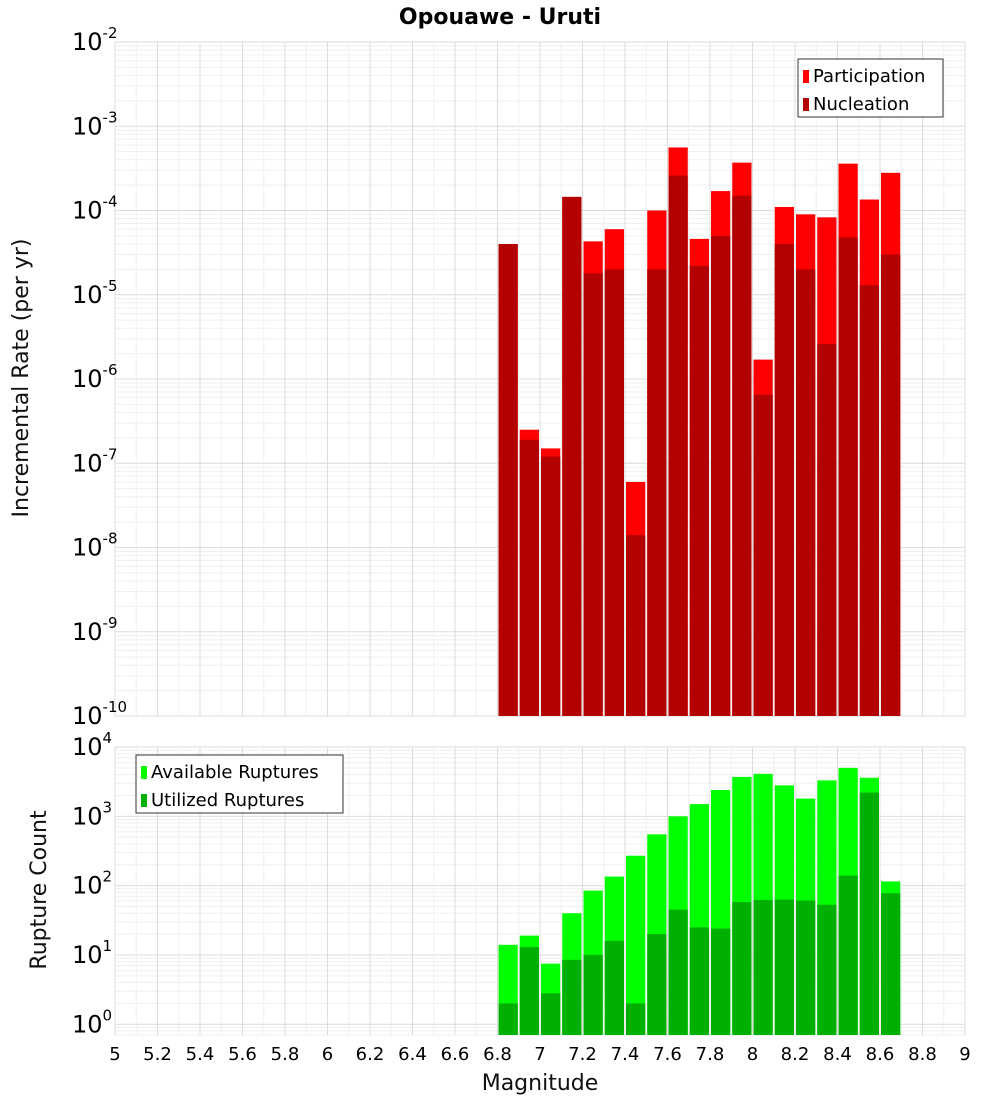 This screenshot has height=1100, width=1000. I want to click on top-legend: Participation Nucleation, so click(870, 88).